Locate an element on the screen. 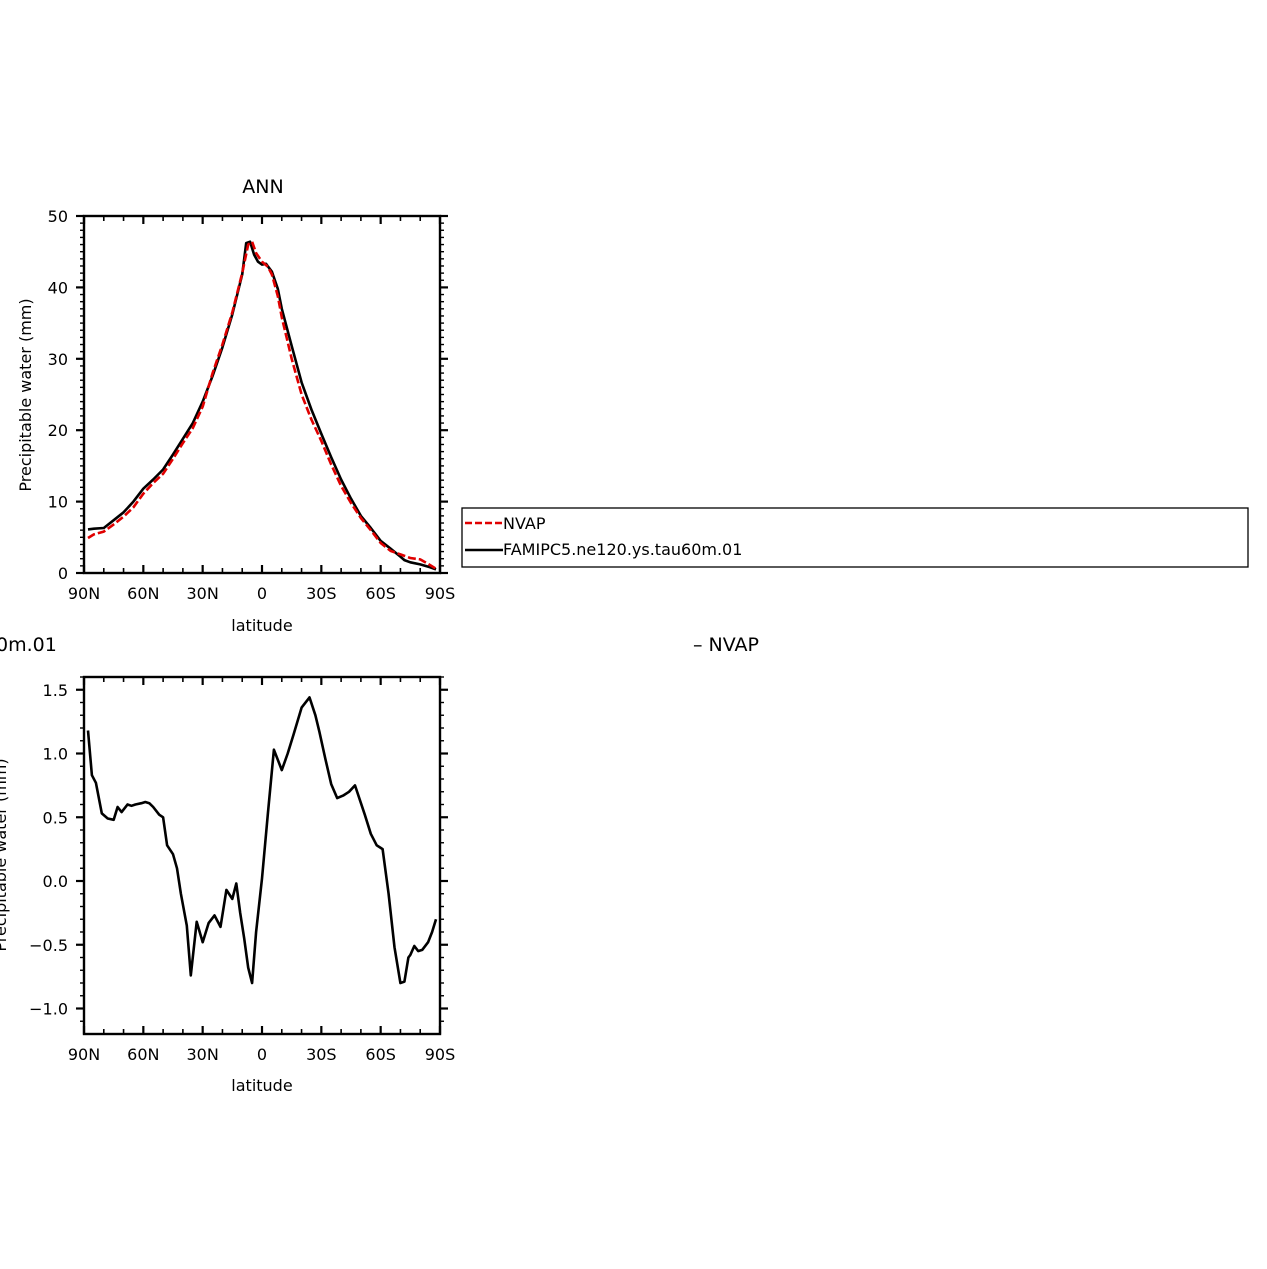 This screenshot has width=1267, height=1269. top-x-tick-label: 30N is located at coordinates (203, 593).